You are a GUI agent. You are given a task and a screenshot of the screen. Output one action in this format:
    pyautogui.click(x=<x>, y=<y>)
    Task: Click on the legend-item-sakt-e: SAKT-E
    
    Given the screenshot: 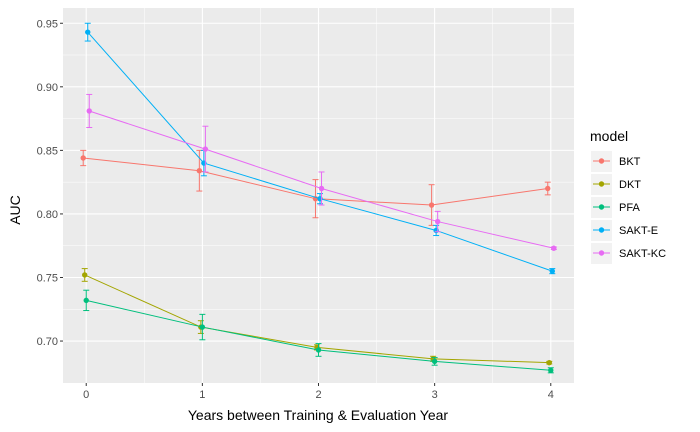 What is the action you would take?
    pyautogui.click(x=624, y=230)
    